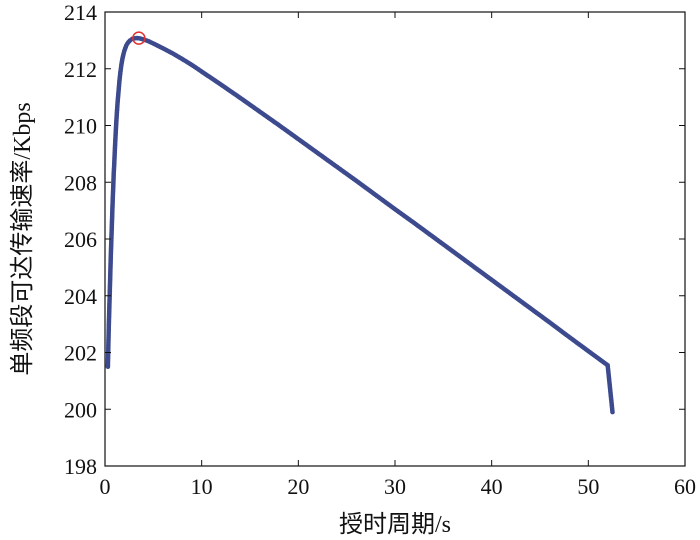  I want to click on x-tick-label: 10, so click(202, 486).